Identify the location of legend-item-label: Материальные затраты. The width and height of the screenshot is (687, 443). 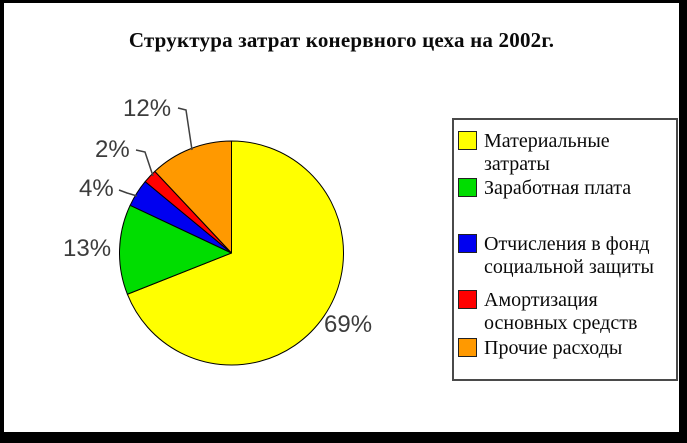
(547, 152).